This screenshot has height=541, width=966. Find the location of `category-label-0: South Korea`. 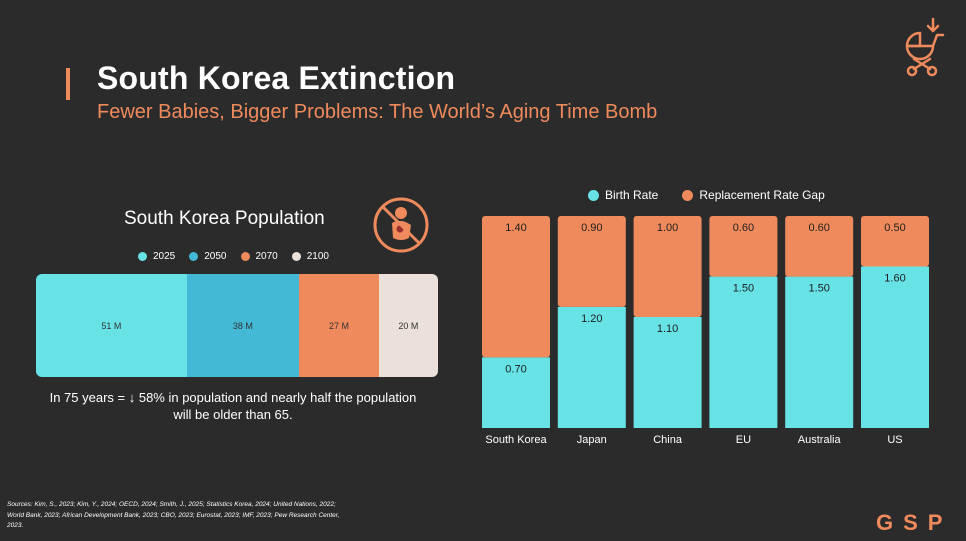

category-label-0: South Korea is located at coordinates (516, 440).